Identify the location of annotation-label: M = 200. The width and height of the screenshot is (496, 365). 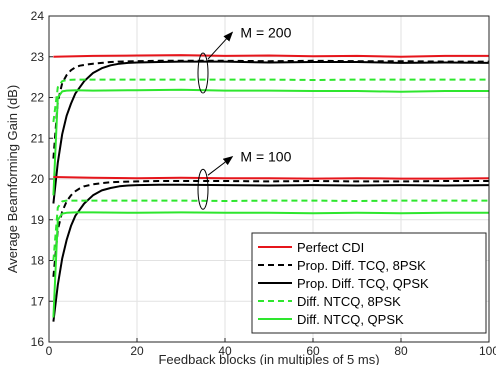
(265, 32).